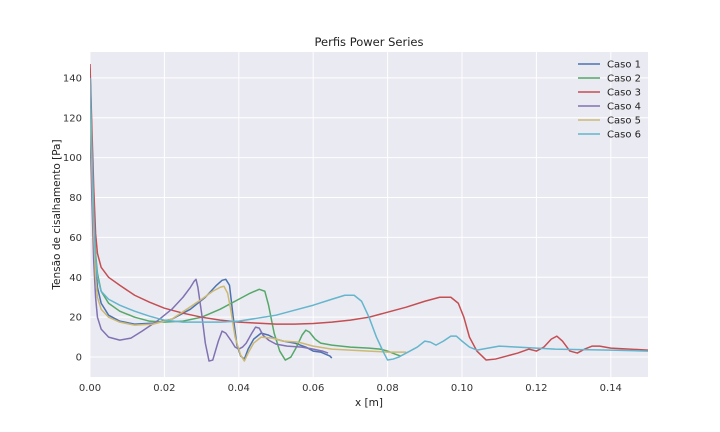  I want to click on legend-label: Caso 2, so click(624, 79).